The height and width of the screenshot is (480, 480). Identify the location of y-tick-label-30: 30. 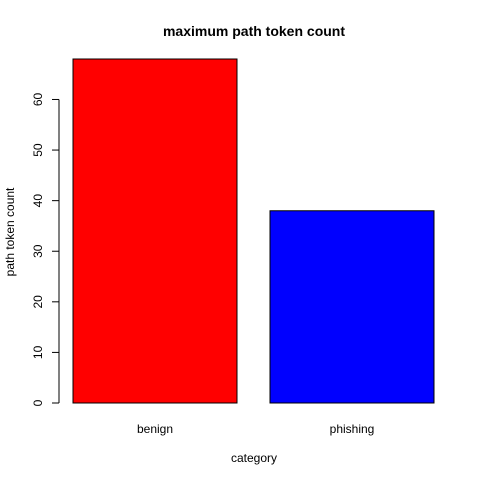
(38, 251).